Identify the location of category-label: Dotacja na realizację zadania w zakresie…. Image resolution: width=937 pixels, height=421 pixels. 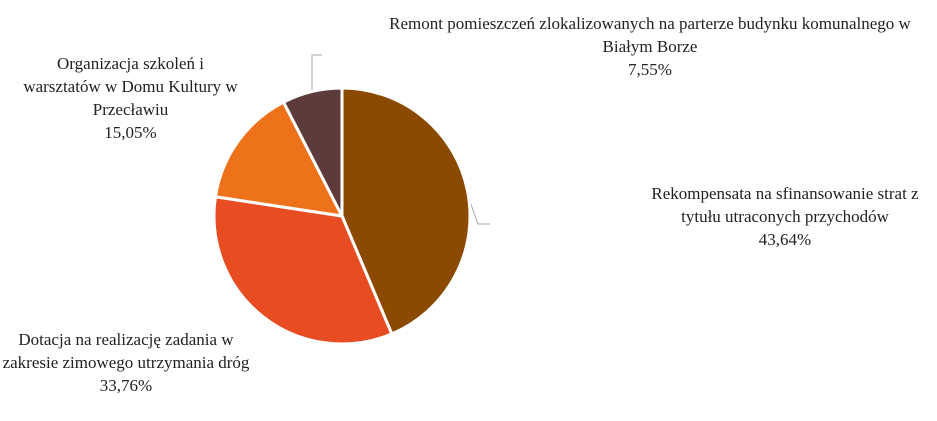
(126, 351).